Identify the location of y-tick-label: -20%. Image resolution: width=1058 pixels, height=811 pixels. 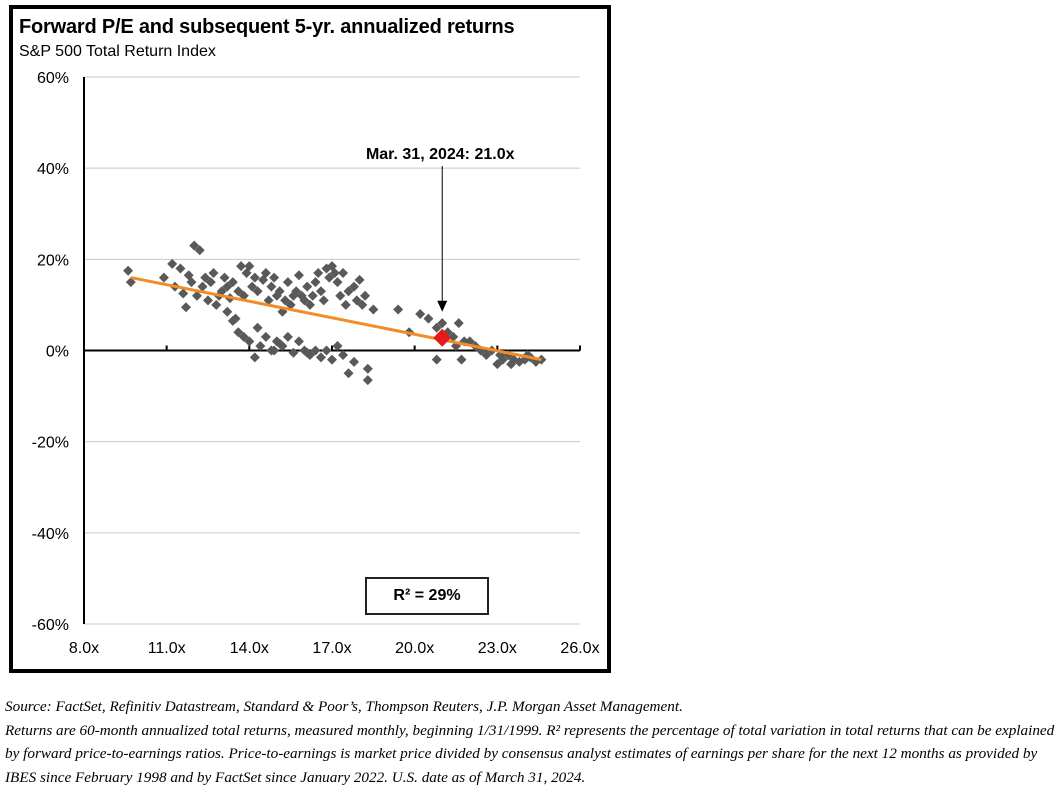
(50, 443).